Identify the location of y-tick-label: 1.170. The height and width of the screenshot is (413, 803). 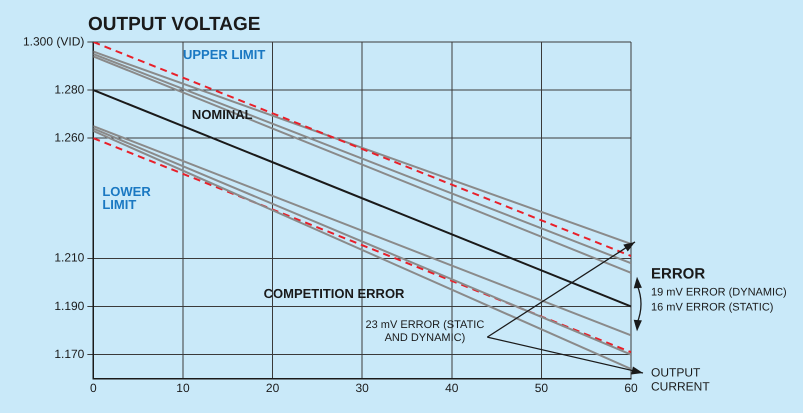
(69, 353).